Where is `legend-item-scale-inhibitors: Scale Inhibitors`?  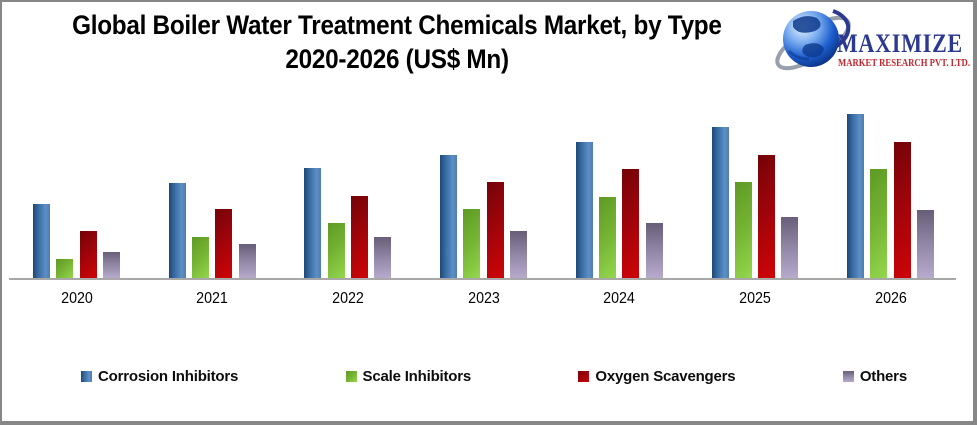 legend-item-scale-inhibitors: Scale Inhibitors is located at coordinates (408, 376).